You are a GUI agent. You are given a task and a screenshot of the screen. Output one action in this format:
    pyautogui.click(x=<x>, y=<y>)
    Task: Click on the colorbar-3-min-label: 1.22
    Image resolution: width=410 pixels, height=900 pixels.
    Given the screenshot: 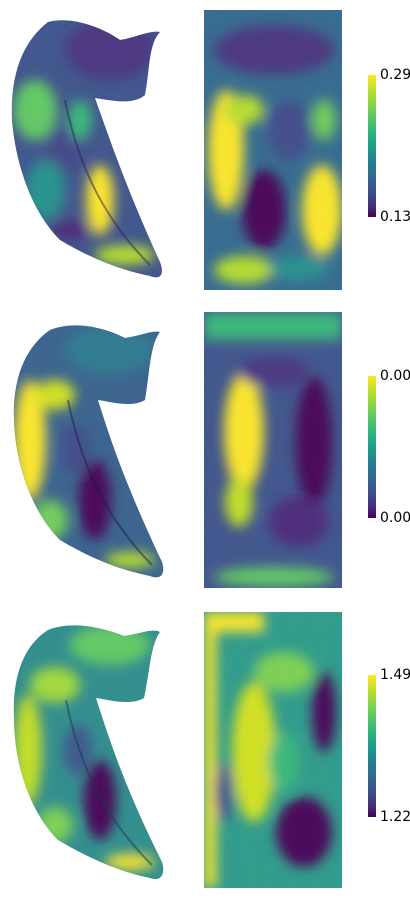 What is the action you would take?
    pyautogui.click(x=395, y=817)
    